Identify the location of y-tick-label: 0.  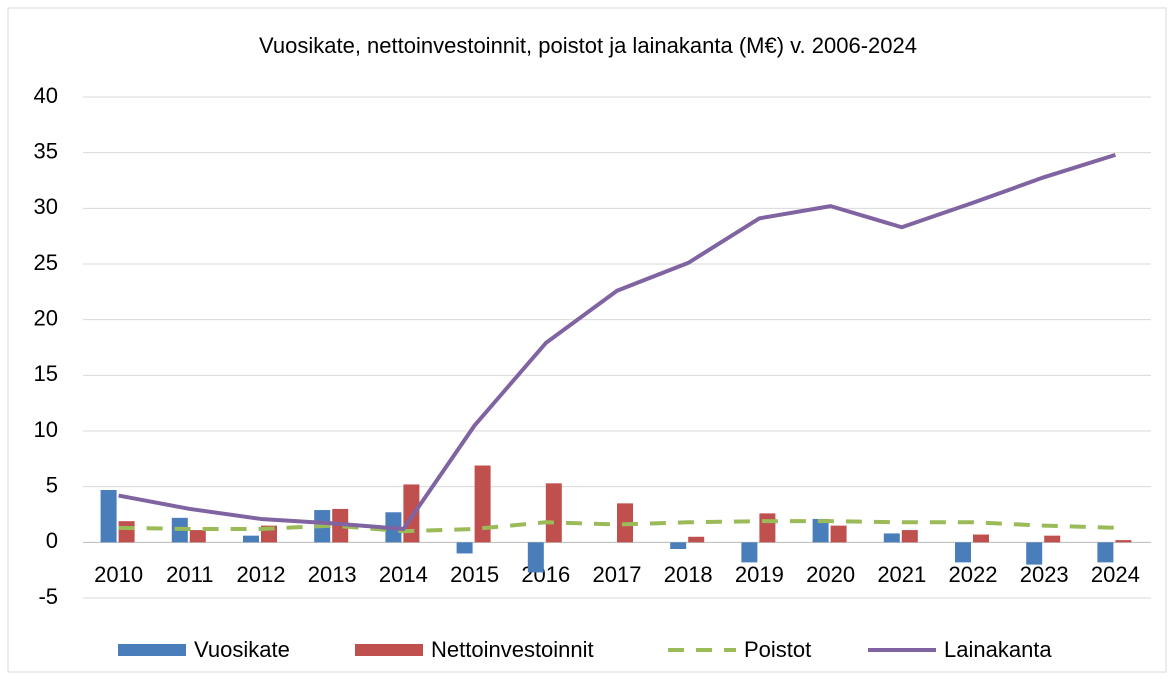
(52, 540).